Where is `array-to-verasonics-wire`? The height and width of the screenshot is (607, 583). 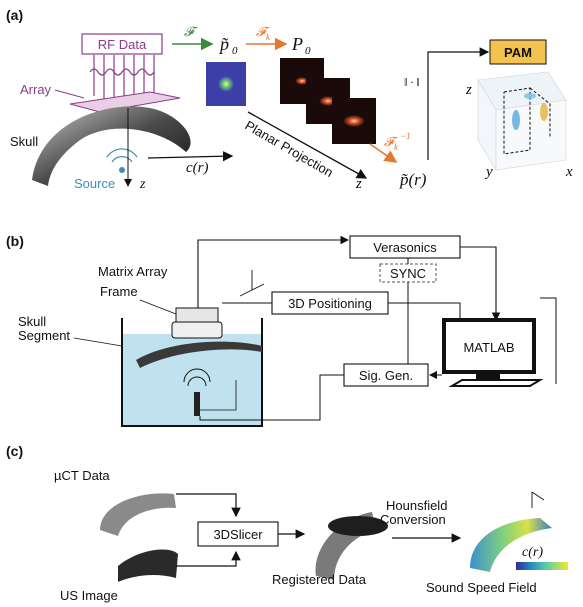
array-to-verasonics-wire is located at coordinates (273, 271).